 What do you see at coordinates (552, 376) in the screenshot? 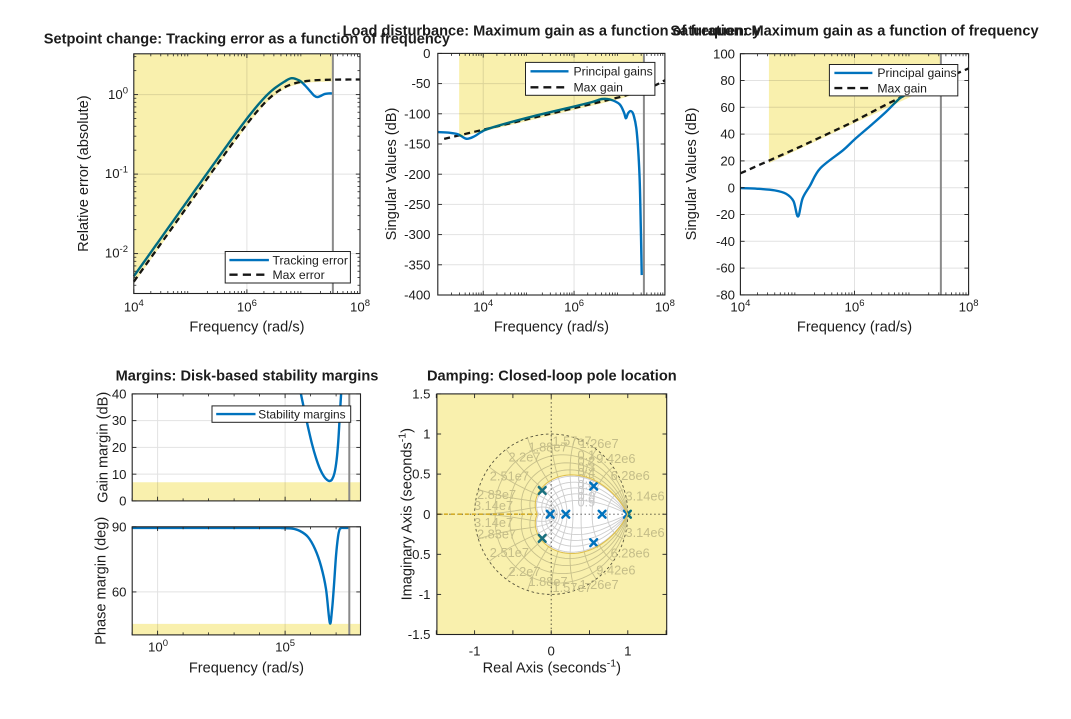
I see `svg-text:Damping: Closed-loop pole loca: Damping: Closed-loop pole location` at bounding box center [552, 376].